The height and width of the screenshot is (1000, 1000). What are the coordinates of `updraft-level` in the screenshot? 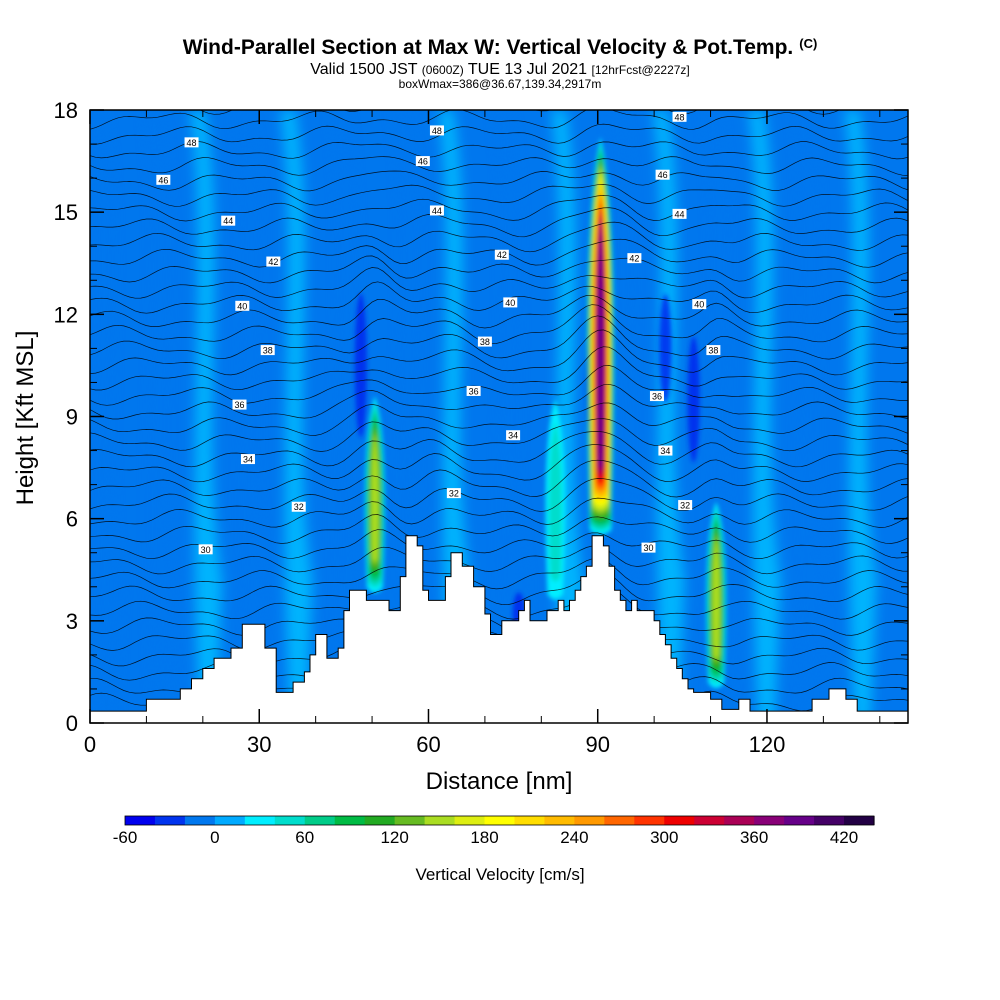 It's located at (600, 343).